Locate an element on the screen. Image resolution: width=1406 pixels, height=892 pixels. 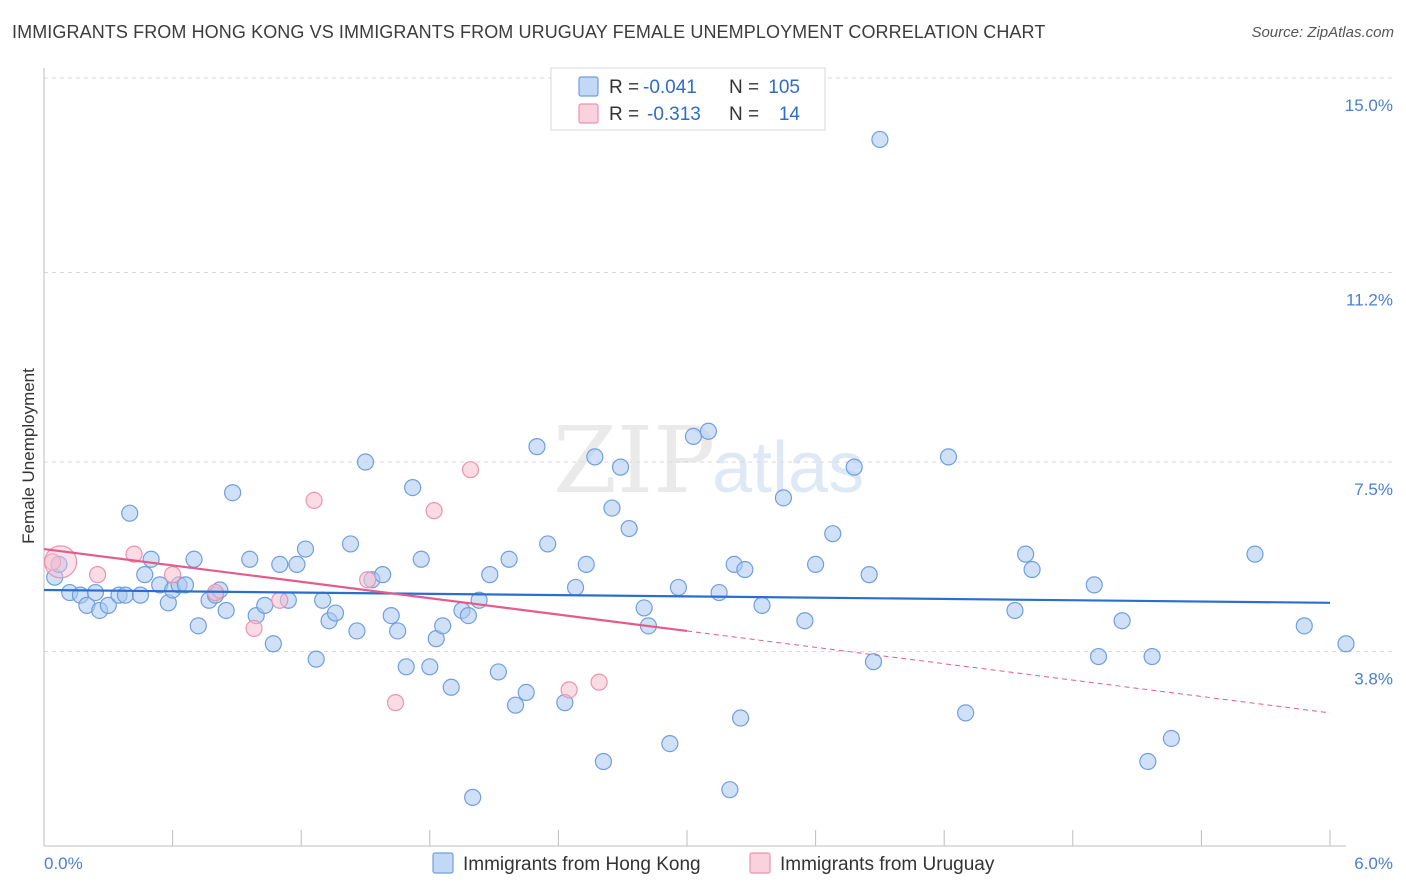
legend-n-label-hk: N = is located at coordinates (744, 87).